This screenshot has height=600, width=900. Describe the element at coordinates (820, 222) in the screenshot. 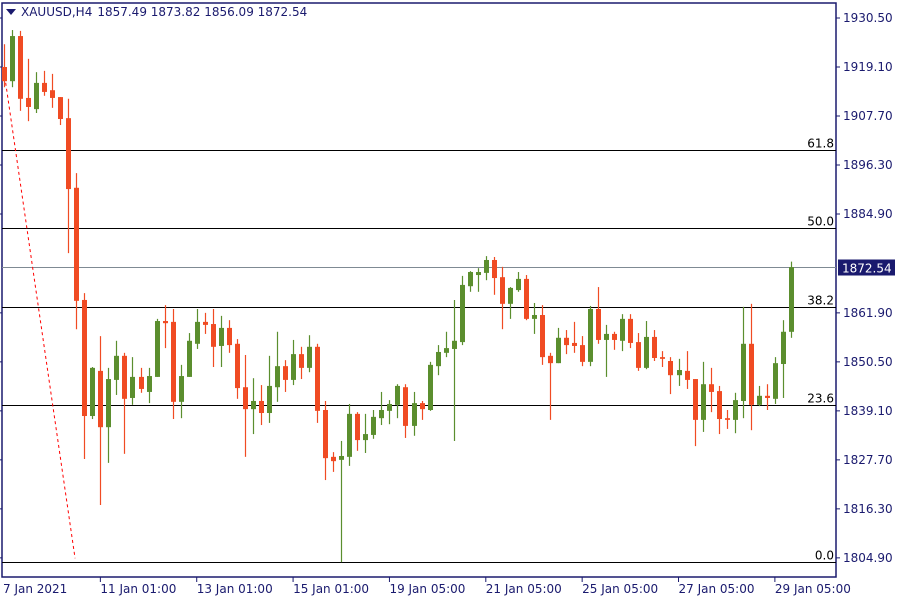

I see `fib-level-label: 50.0` at that location.